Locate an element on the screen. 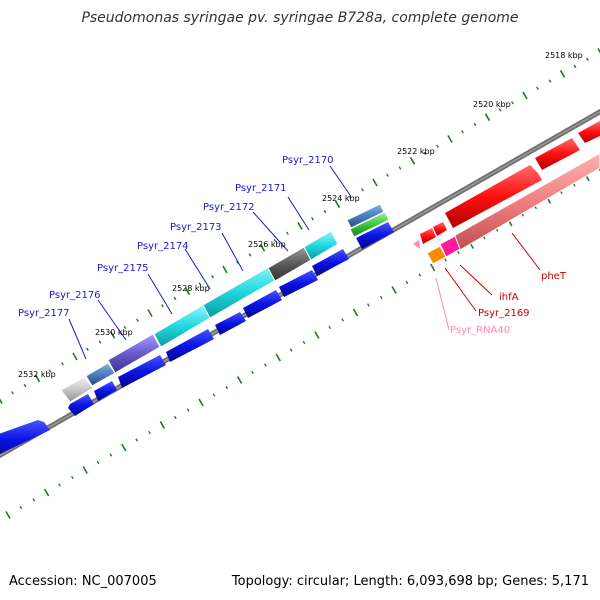 The height and width of the screenshot is (600, 600). leader-phet is located at coordinates (526, 251).